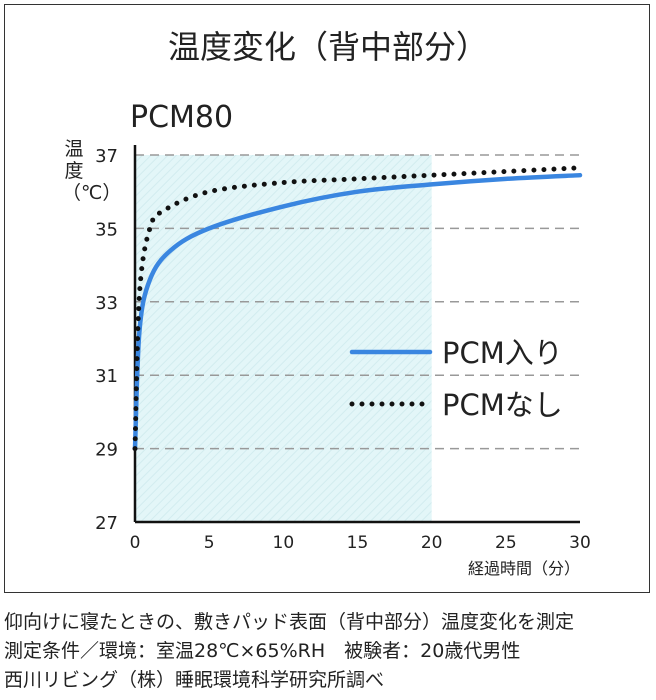  Describe the element at coordinates (502, 353) in the screenshot. I see `legend-label: PCM入り` at that location.